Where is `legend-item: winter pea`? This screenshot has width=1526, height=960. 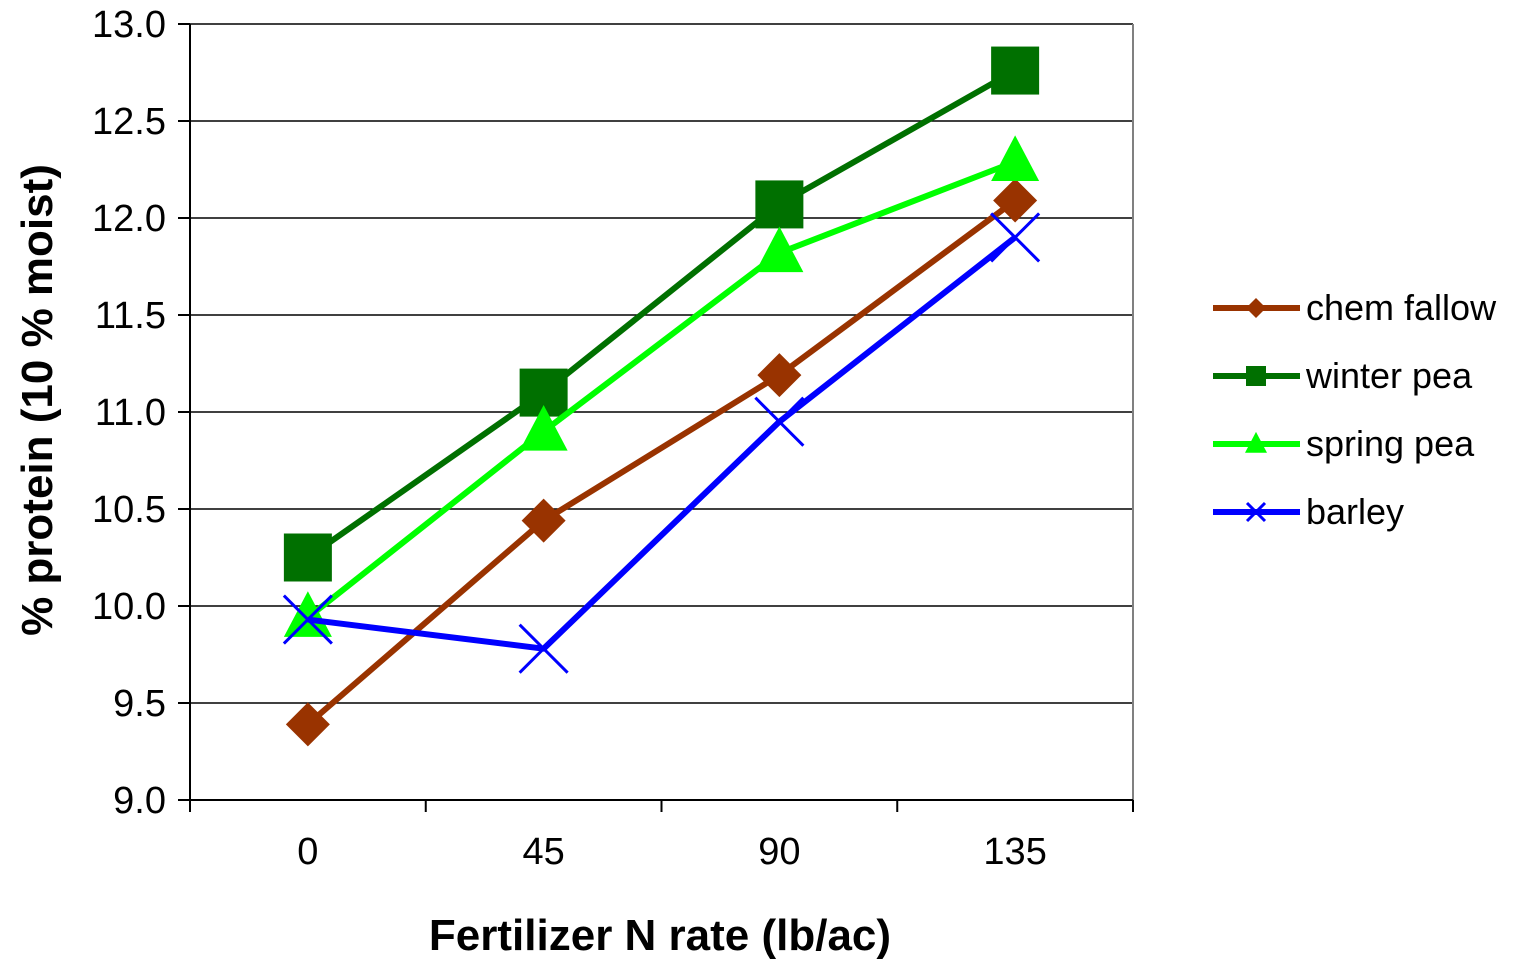 legend-item: winter pea is located at coordinates (1343, 375).